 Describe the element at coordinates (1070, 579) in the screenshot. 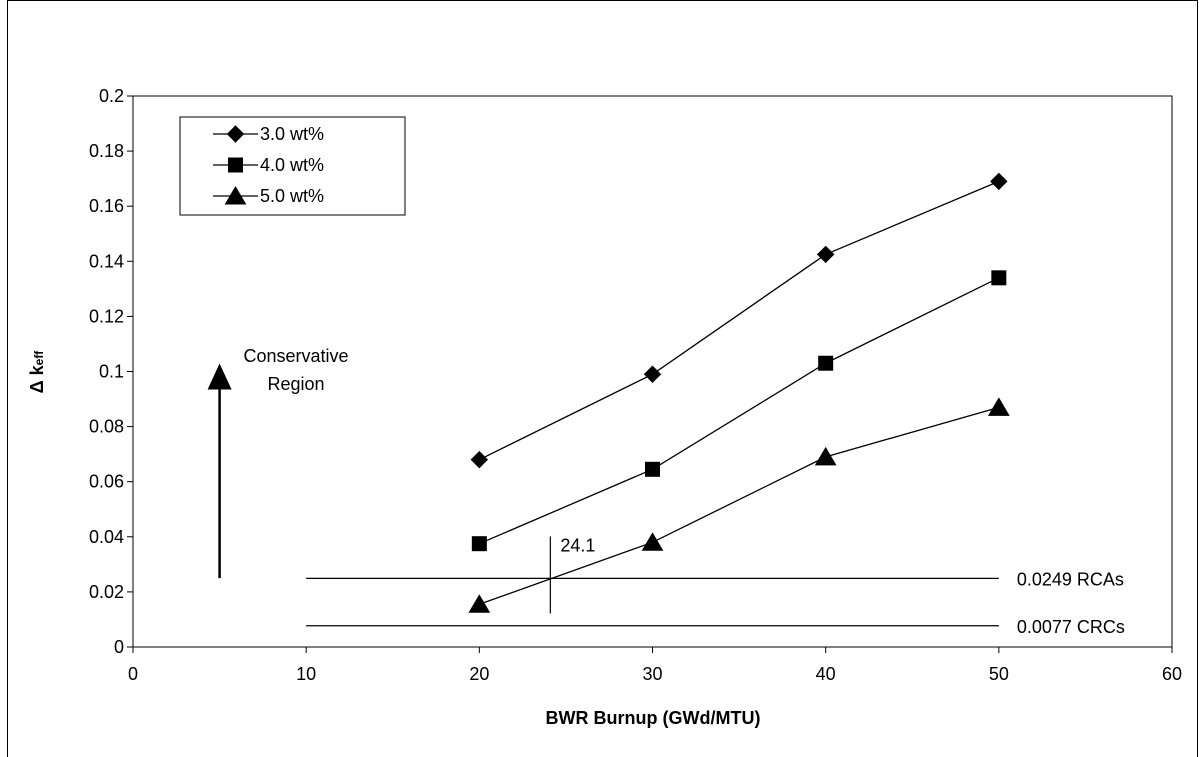

I see `reference-line-label: 0.0249 RCAs` at that location.